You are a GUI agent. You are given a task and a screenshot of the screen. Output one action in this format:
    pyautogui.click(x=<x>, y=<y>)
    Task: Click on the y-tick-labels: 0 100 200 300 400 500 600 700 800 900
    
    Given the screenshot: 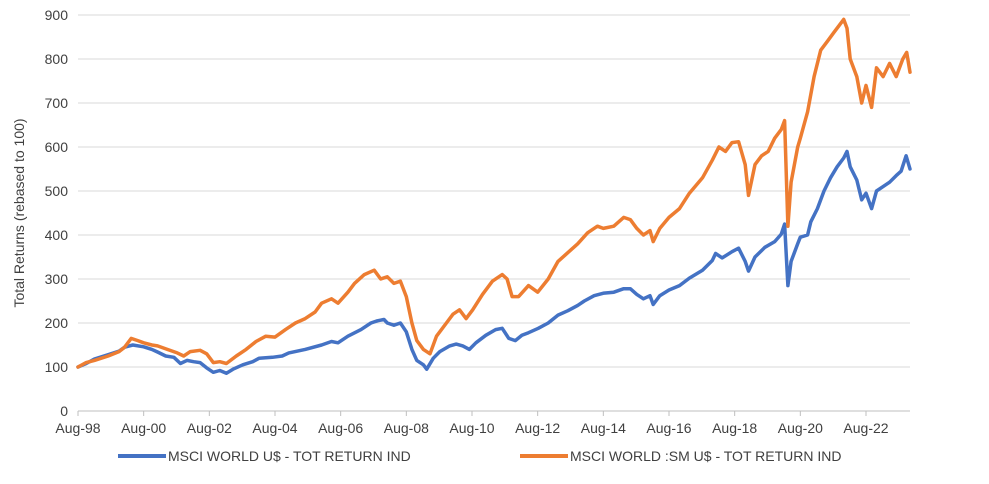 What is the action you would take?
    pyautogui.click(x=57, y=213)
    